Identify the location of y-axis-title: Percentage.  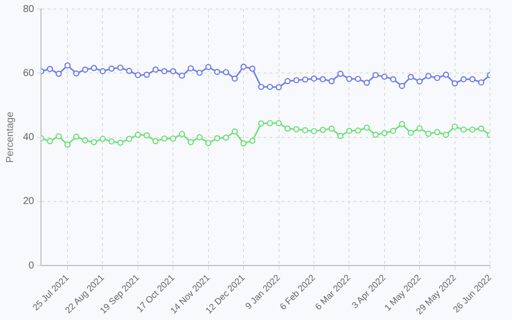
(10, 137).